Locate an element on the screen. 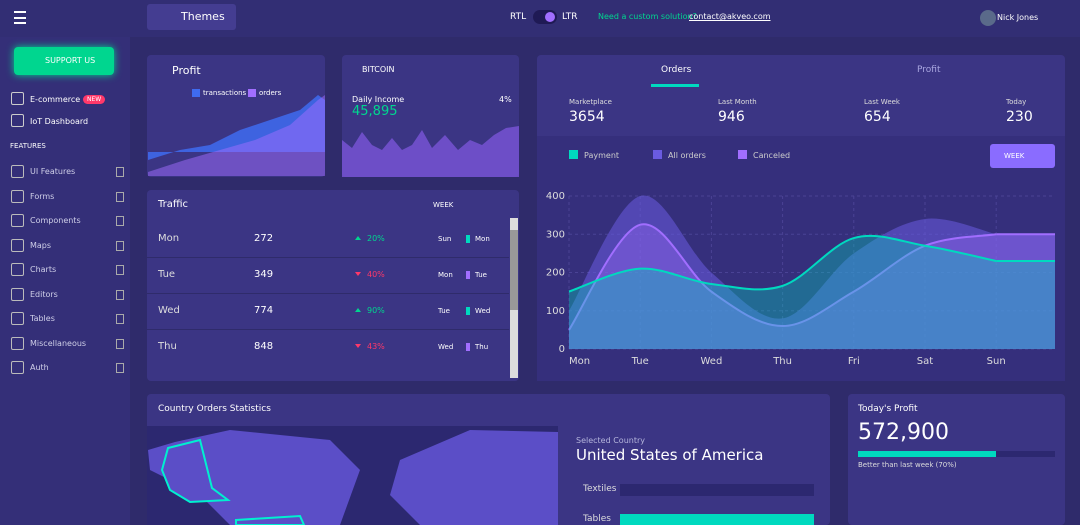  section-label: FEATURES is located at coordinates (28, 146).